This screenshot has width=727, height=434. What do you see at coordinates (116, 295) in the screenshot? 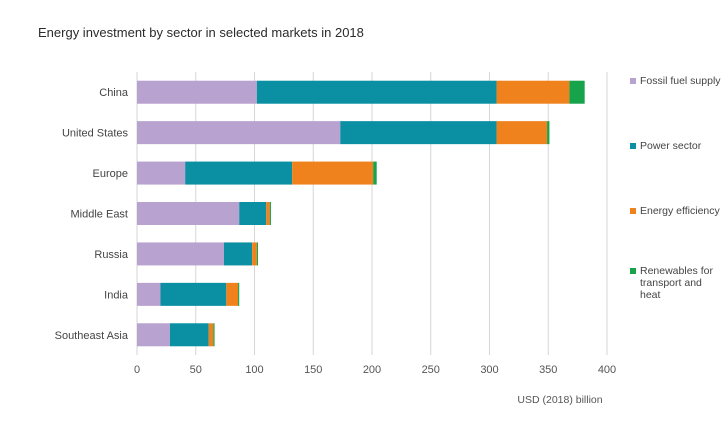
I see `y-tick-label-india: India` at bounding box center [116, 295].